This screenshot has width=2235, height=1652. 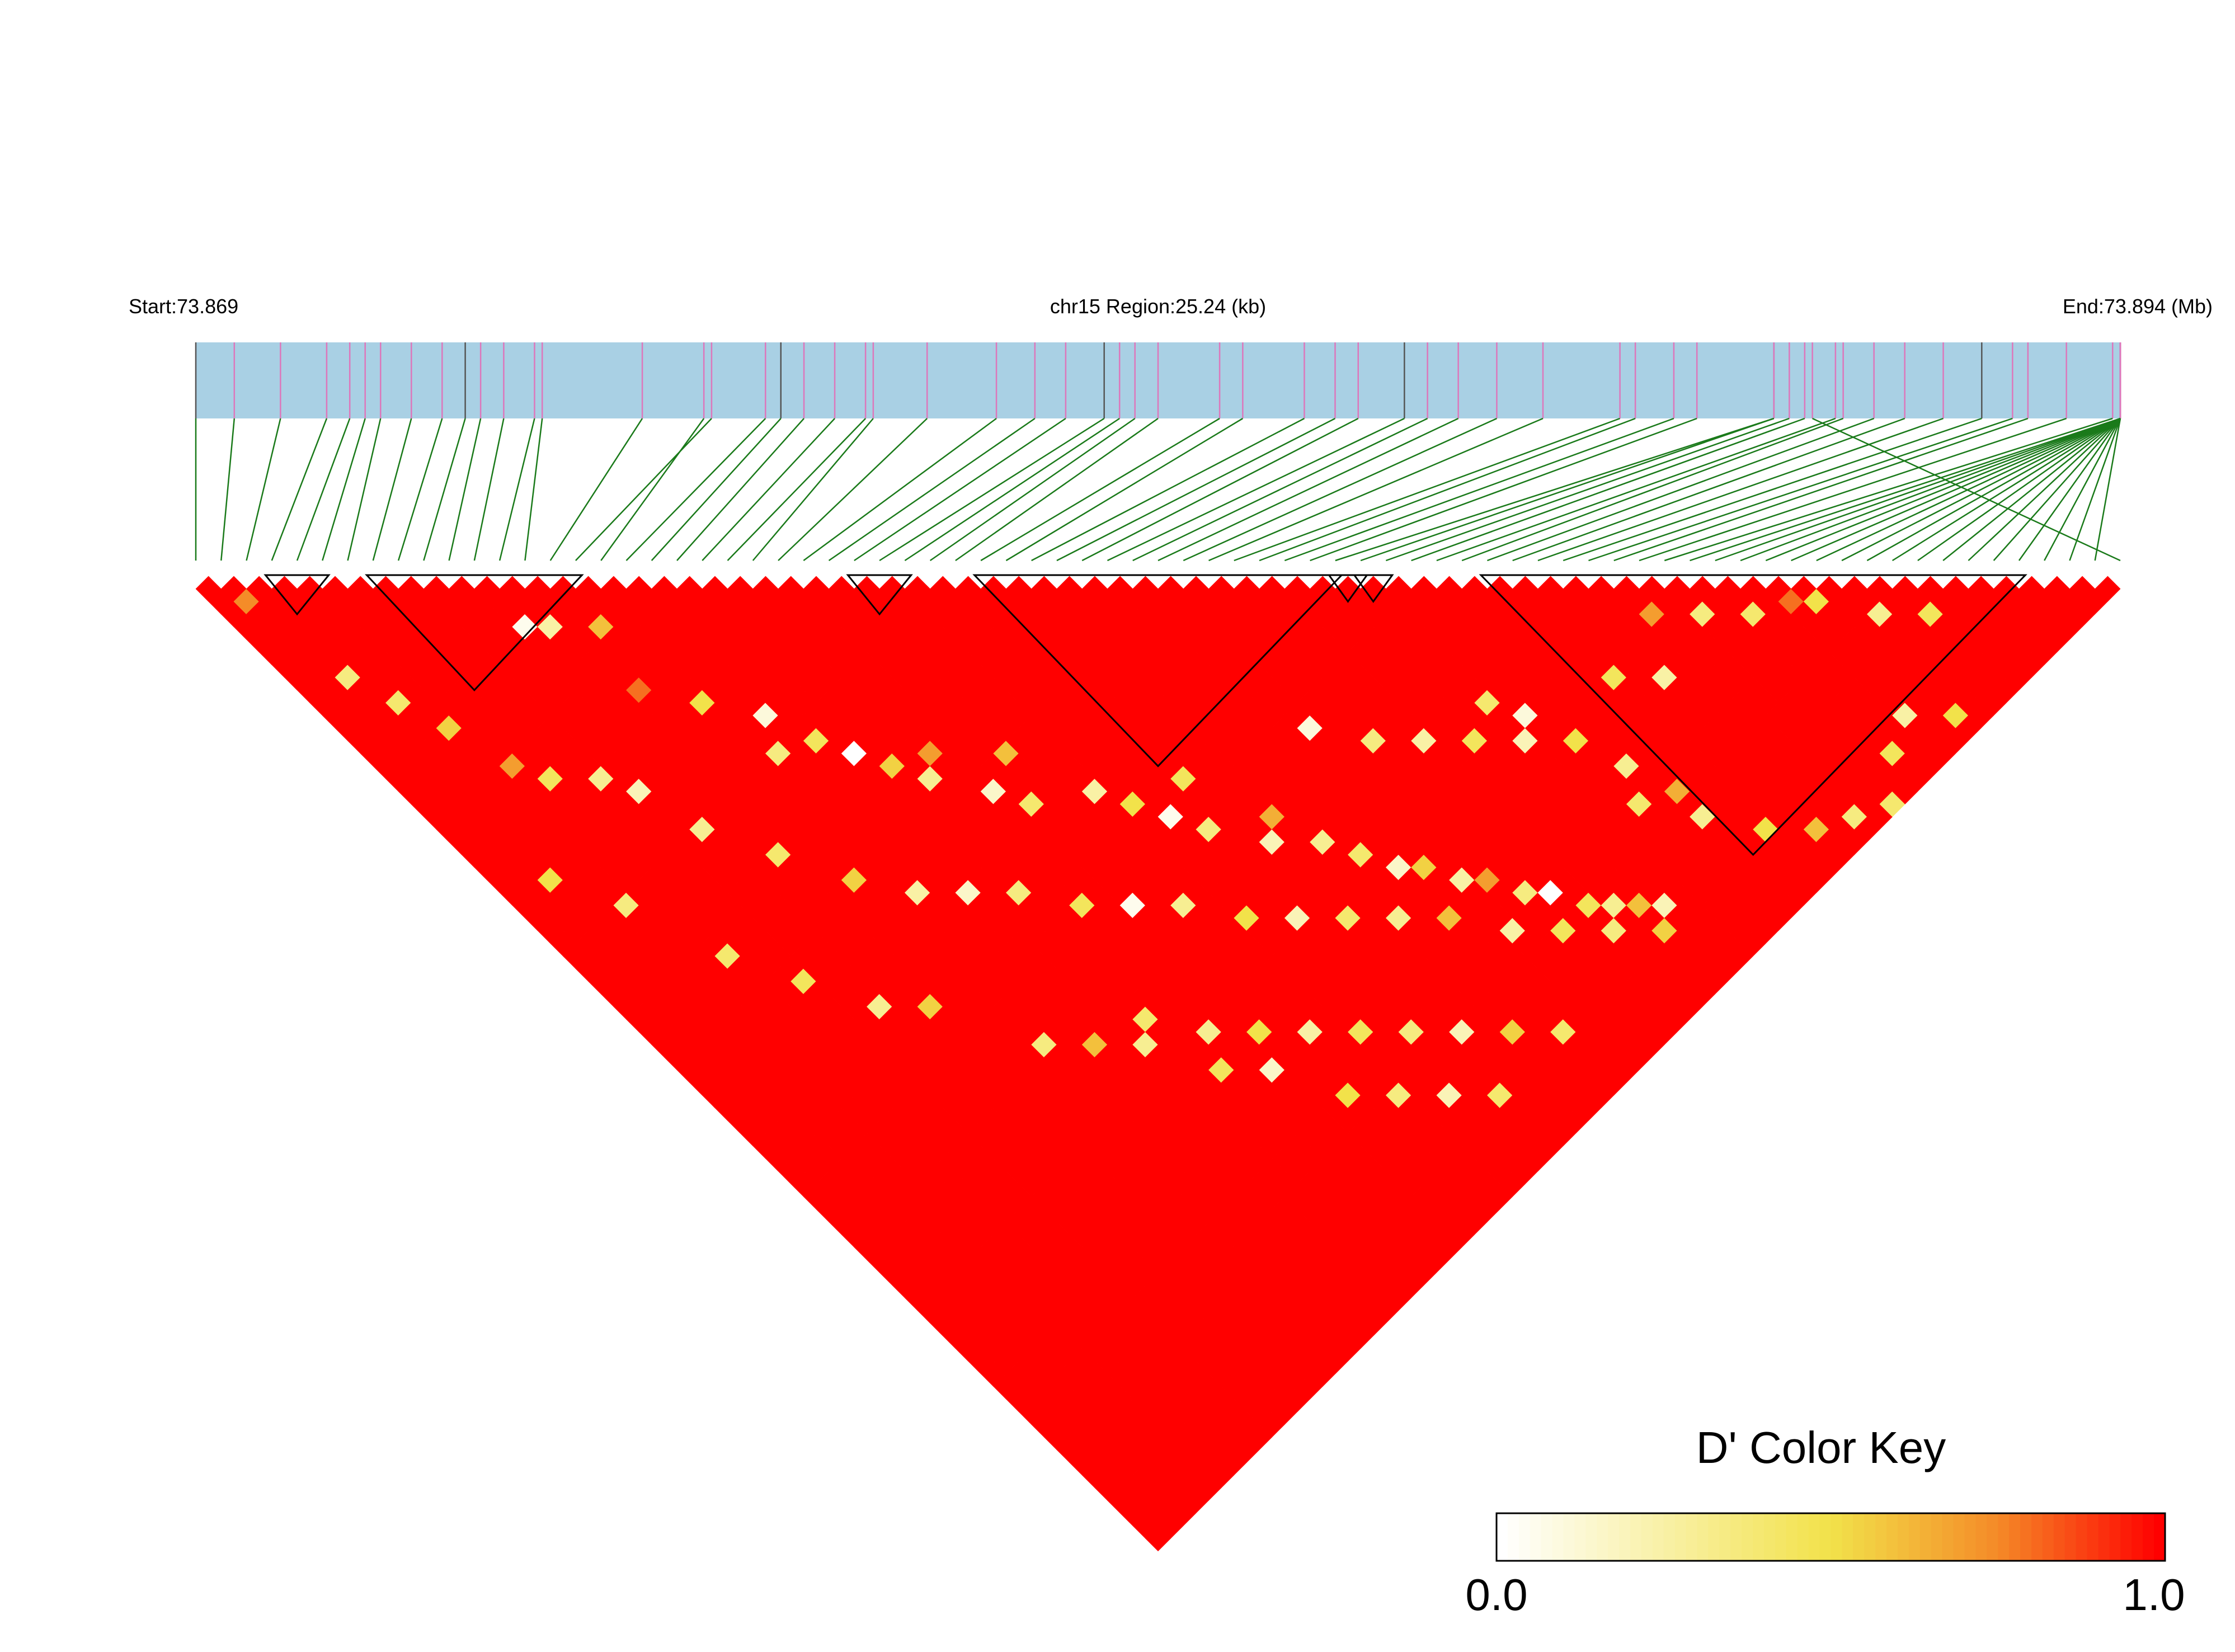 What do you see at coordinates (2138, 306) in the screenshot?
I see `region-end-label: End:73.894 (Mb)` at bounding box center [2138, 306].